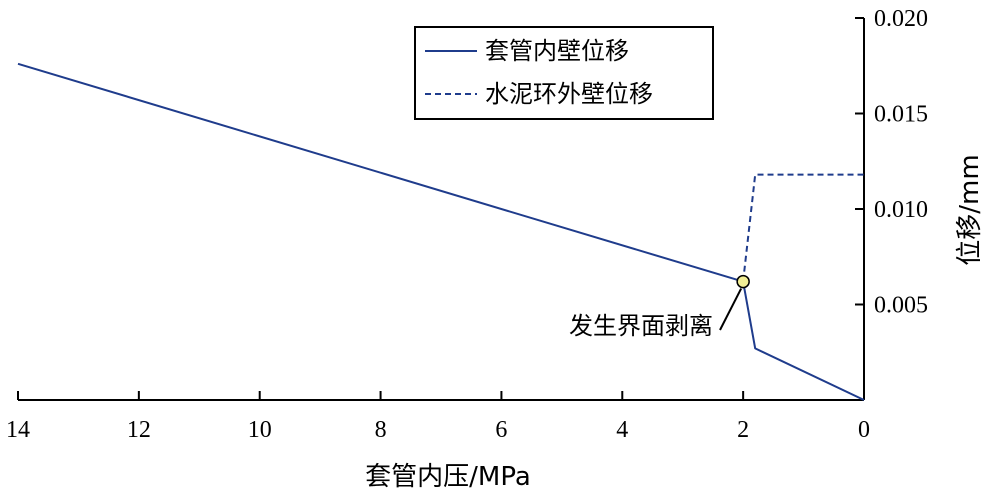  I want to click on x-axis-title: 套管内压/MPa, so click(448, 477).